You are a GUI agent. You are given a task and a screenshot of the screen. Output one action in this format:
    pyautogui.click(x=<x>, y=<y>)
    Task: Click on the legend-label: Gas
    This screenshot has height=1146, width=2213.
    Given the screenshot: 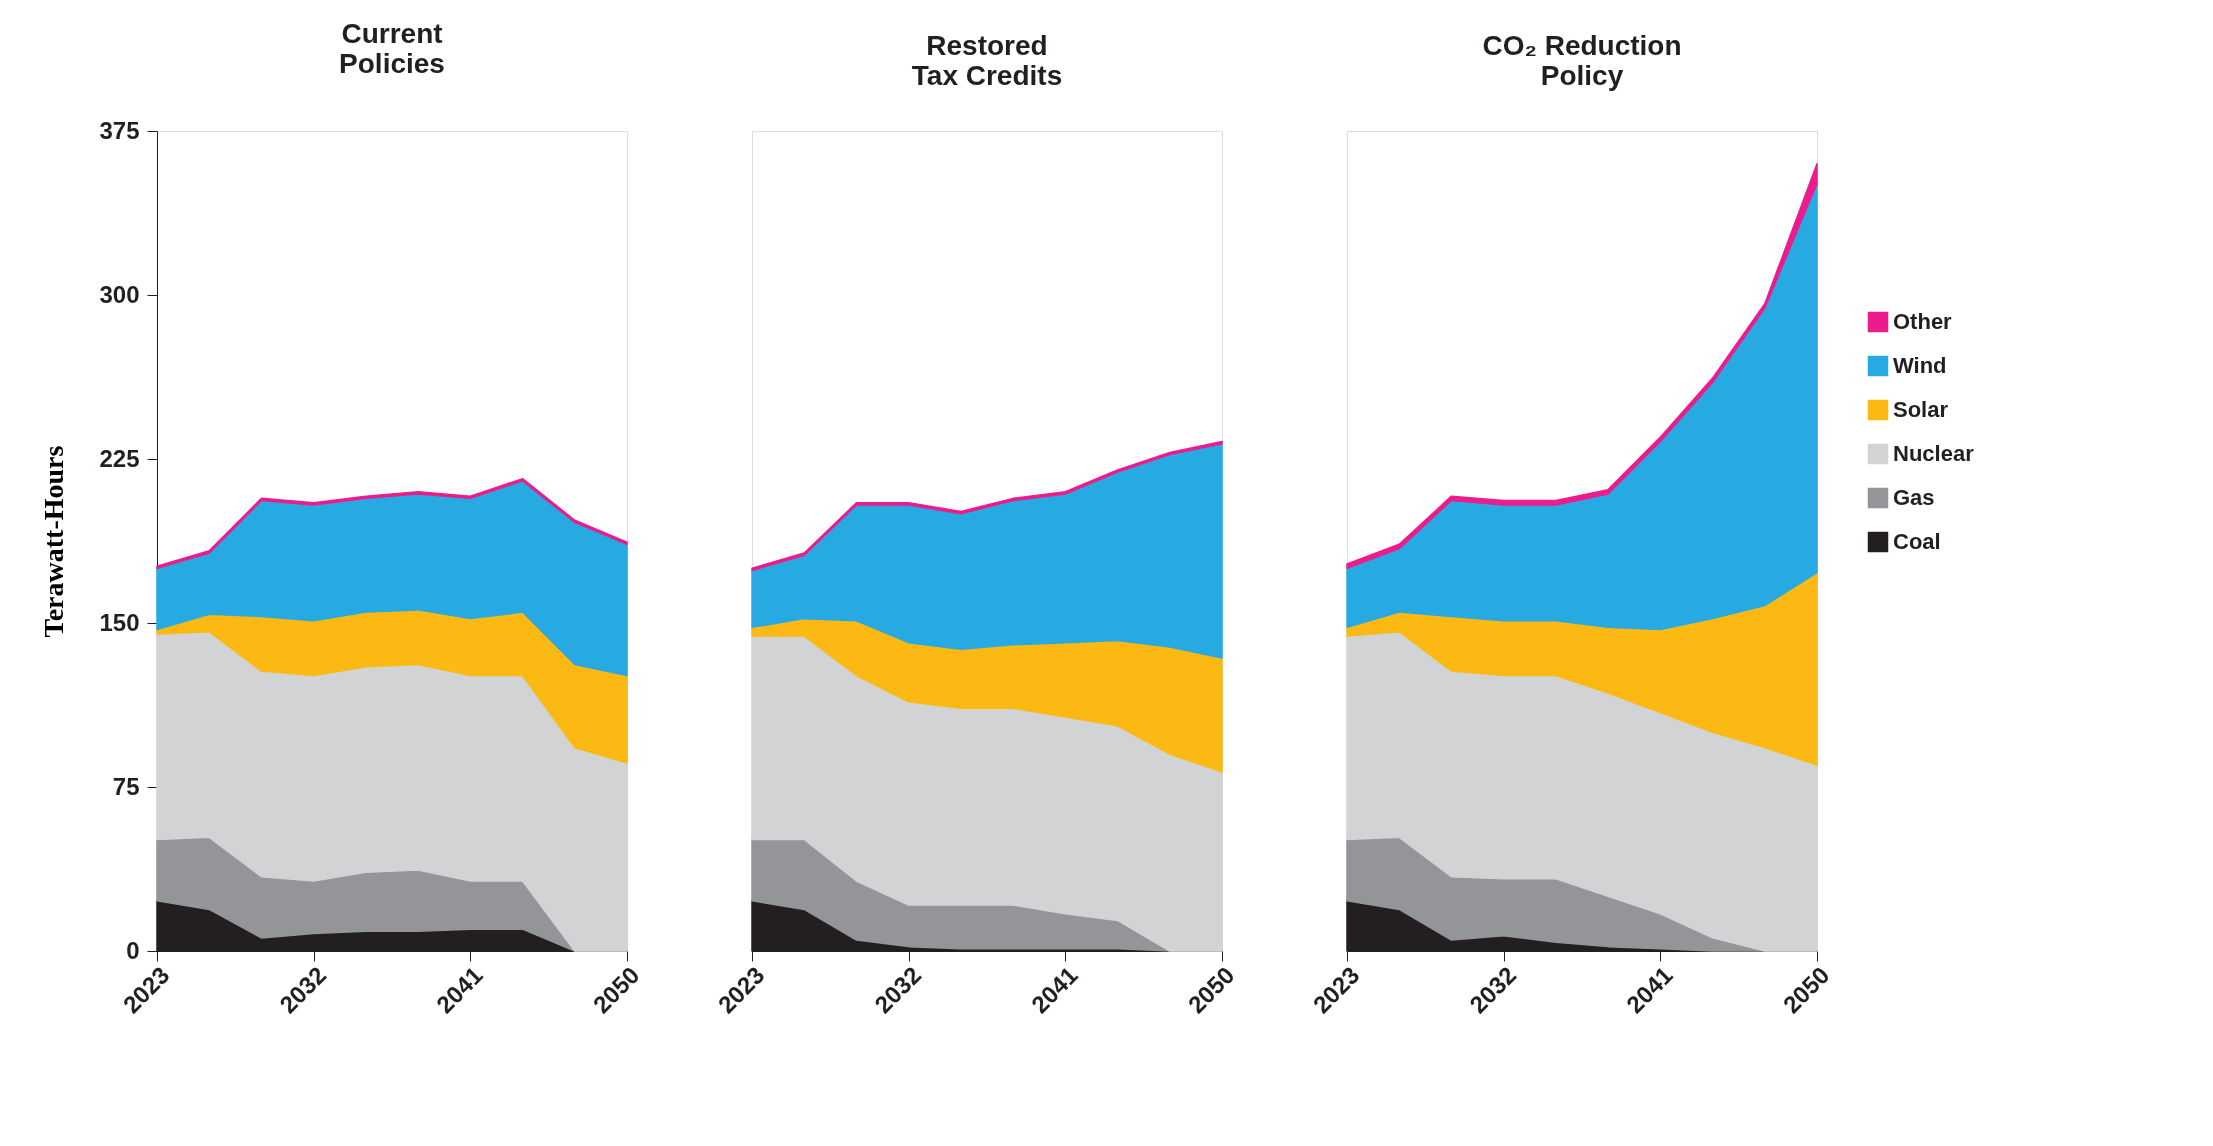 What is the action you would take?
    pyautogui.click(x=1914, y=497)
    